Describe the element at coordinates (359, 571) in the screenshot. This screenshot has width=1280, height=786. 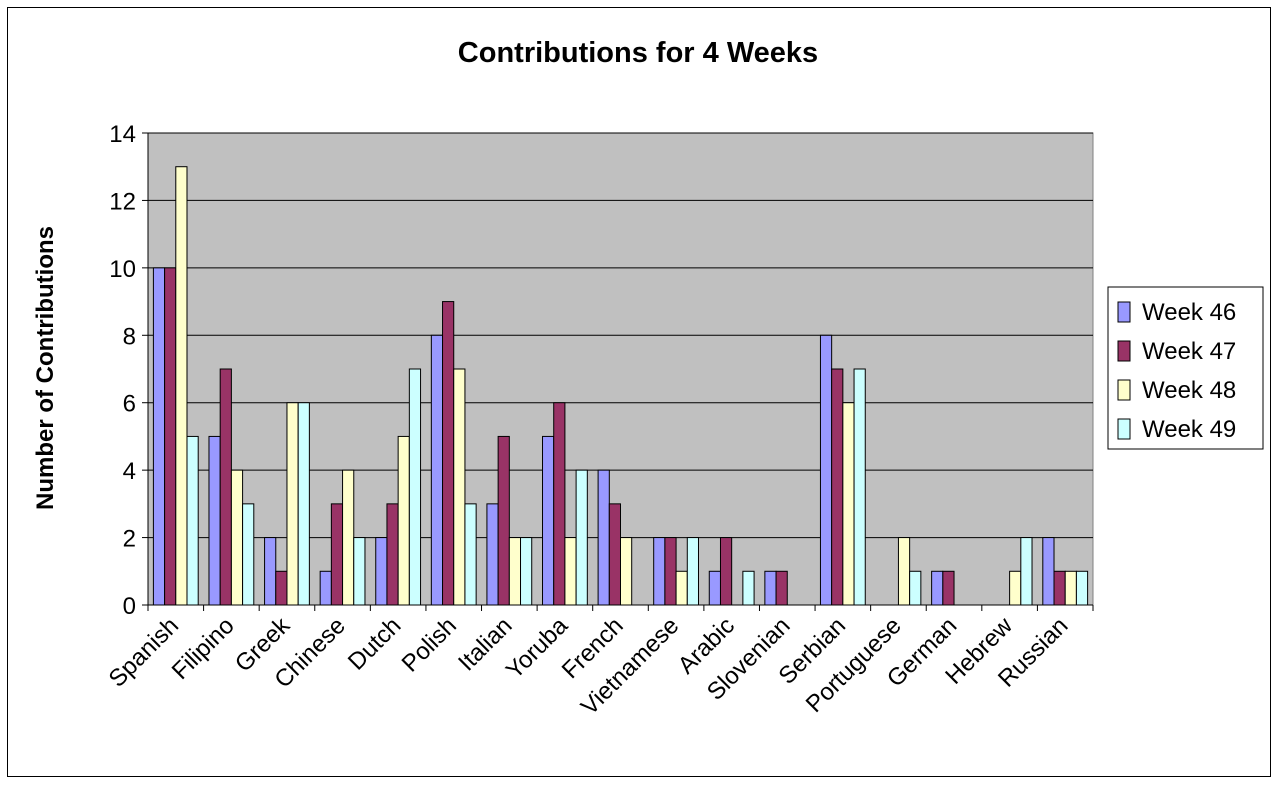
I see `bar-week-49-chinese` at that location.